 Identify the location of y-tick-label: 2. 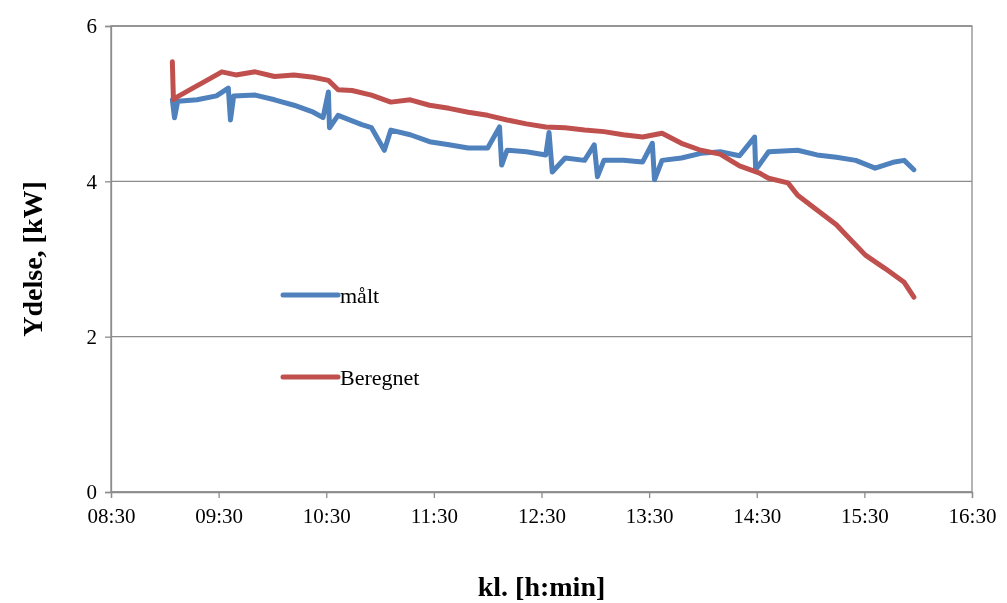
(91, 336).